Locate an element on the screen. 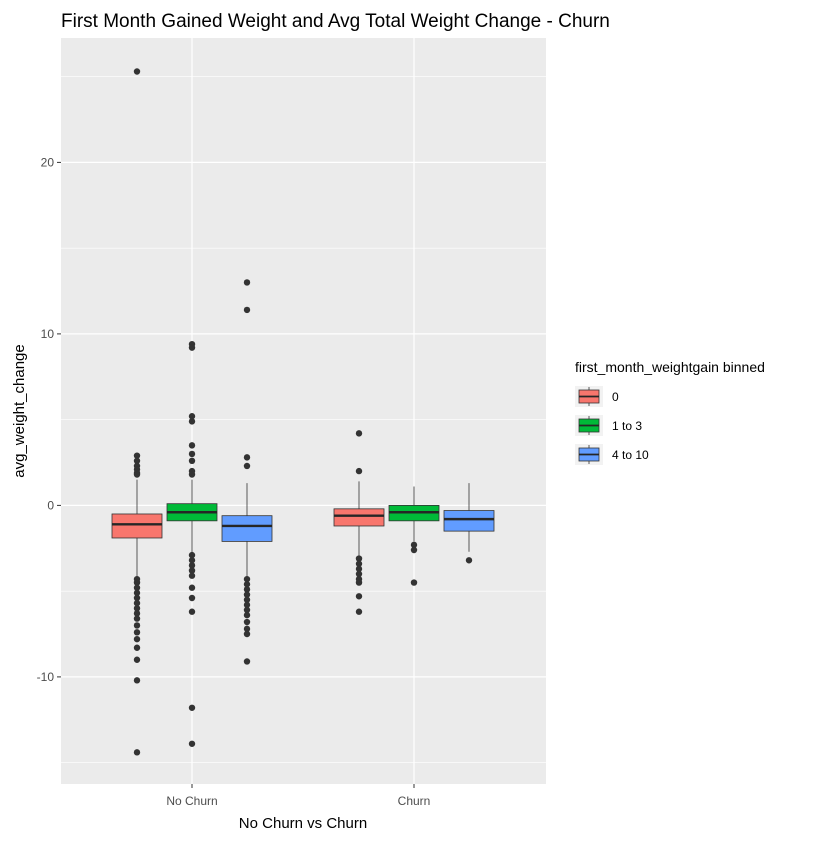 This screenshot has width=840, height=845. legend-item: 4 to 10 is located at coordinates (612, 454).